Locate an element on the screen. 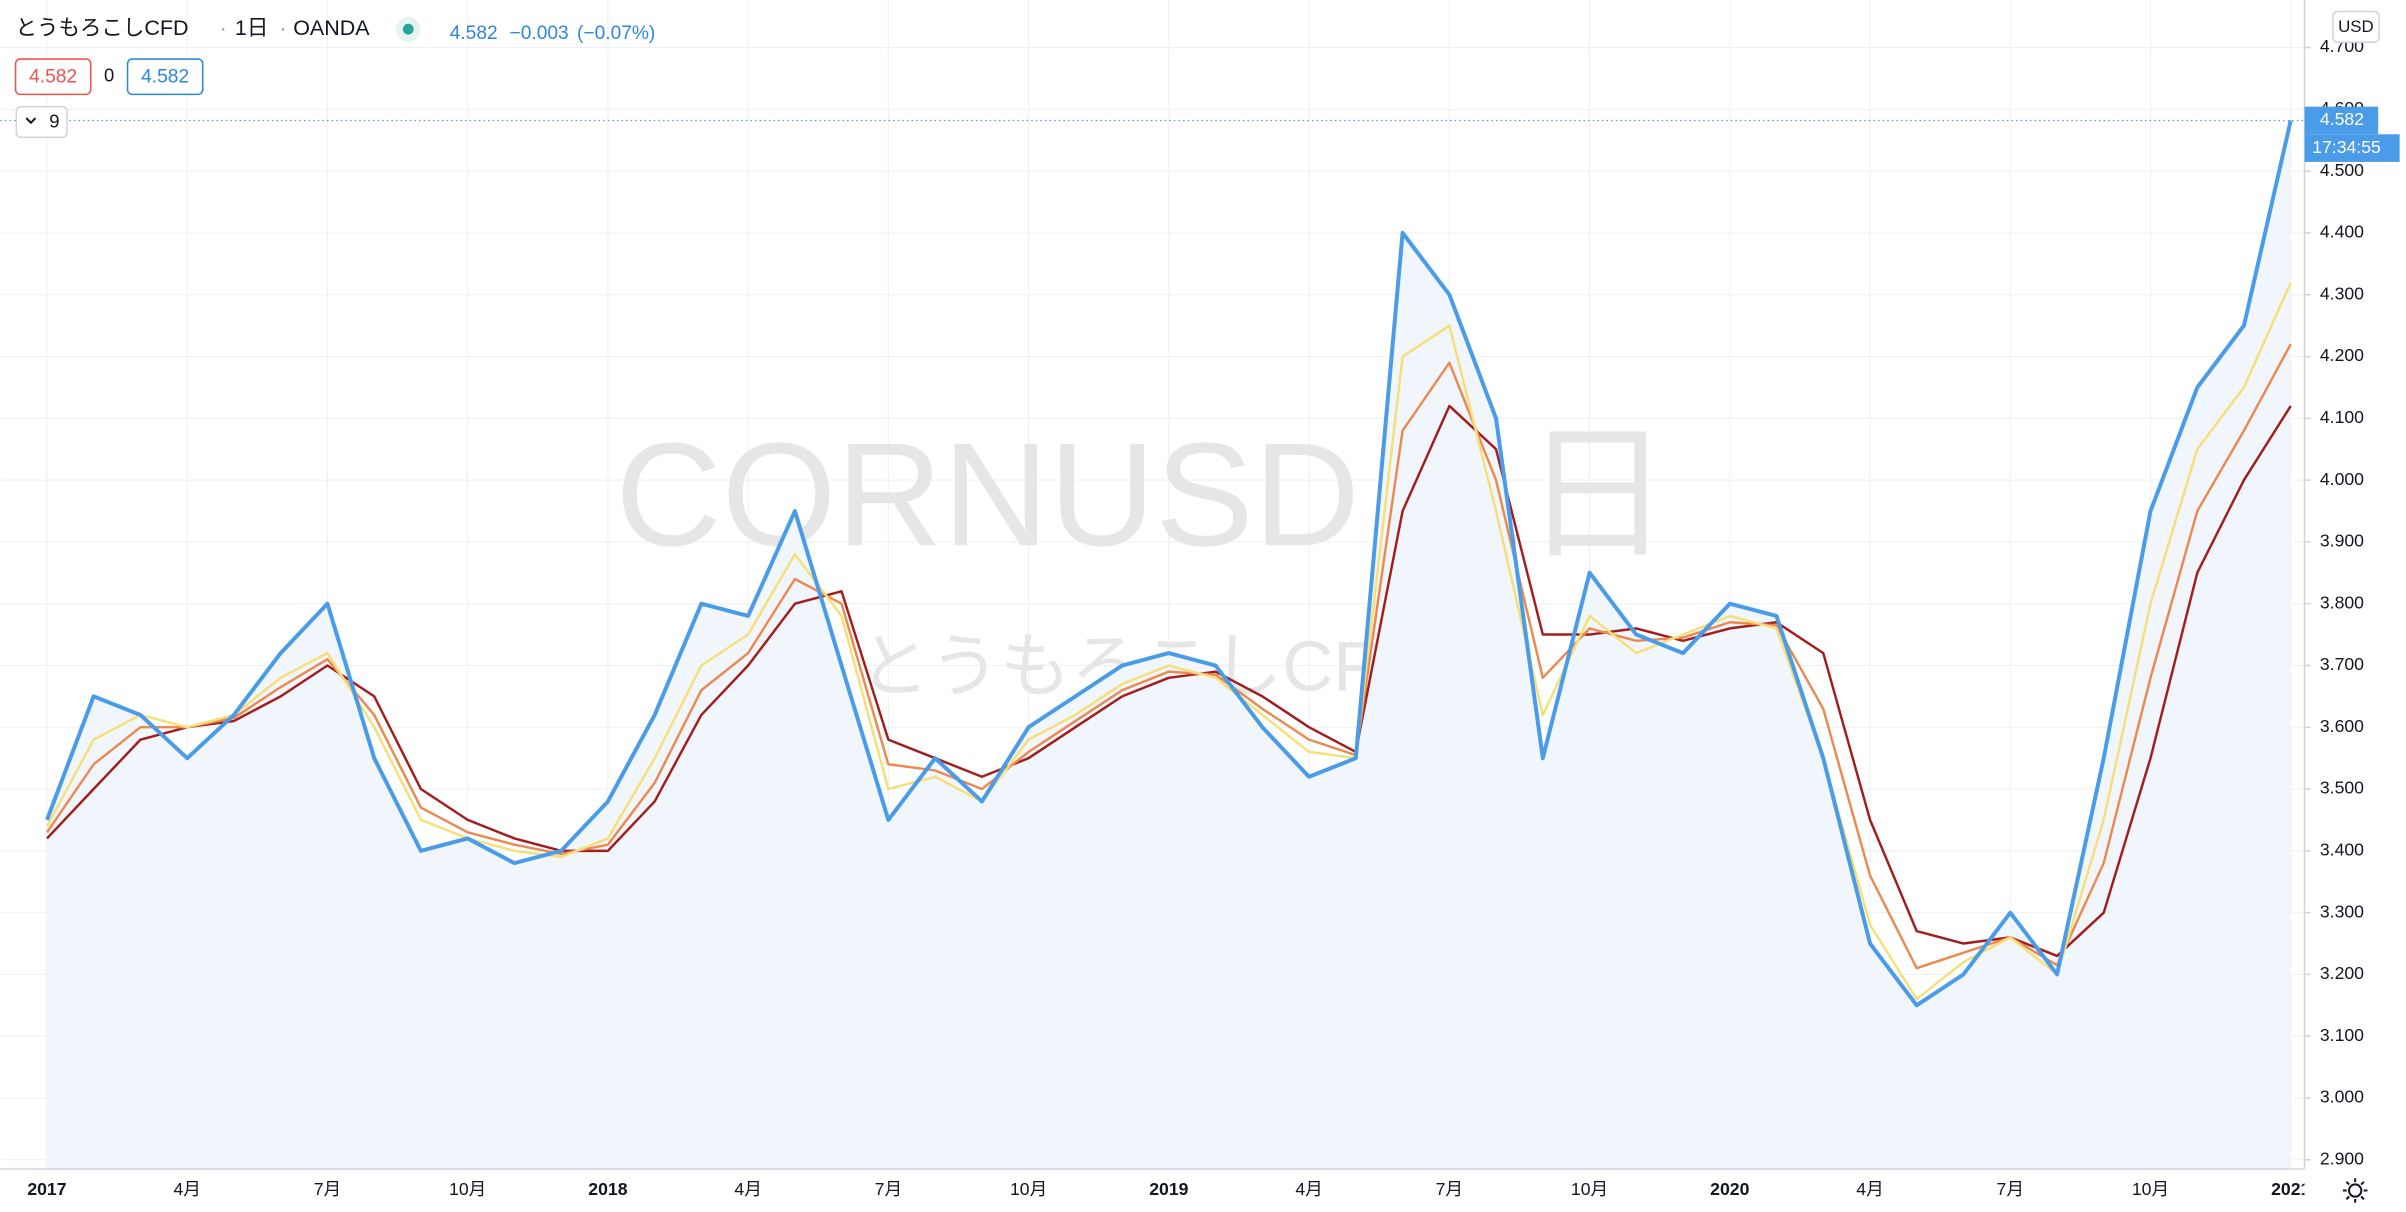 This screenshot has height=1212, width=2406. ask-box is located at coordinates (165, 77).